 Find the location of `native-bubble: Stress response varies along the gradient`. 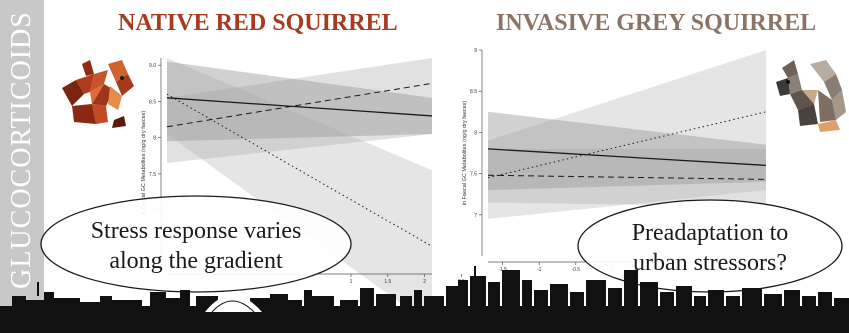

native-bubble: Stress response varies along the gradient is located at coordinates (196, 244).